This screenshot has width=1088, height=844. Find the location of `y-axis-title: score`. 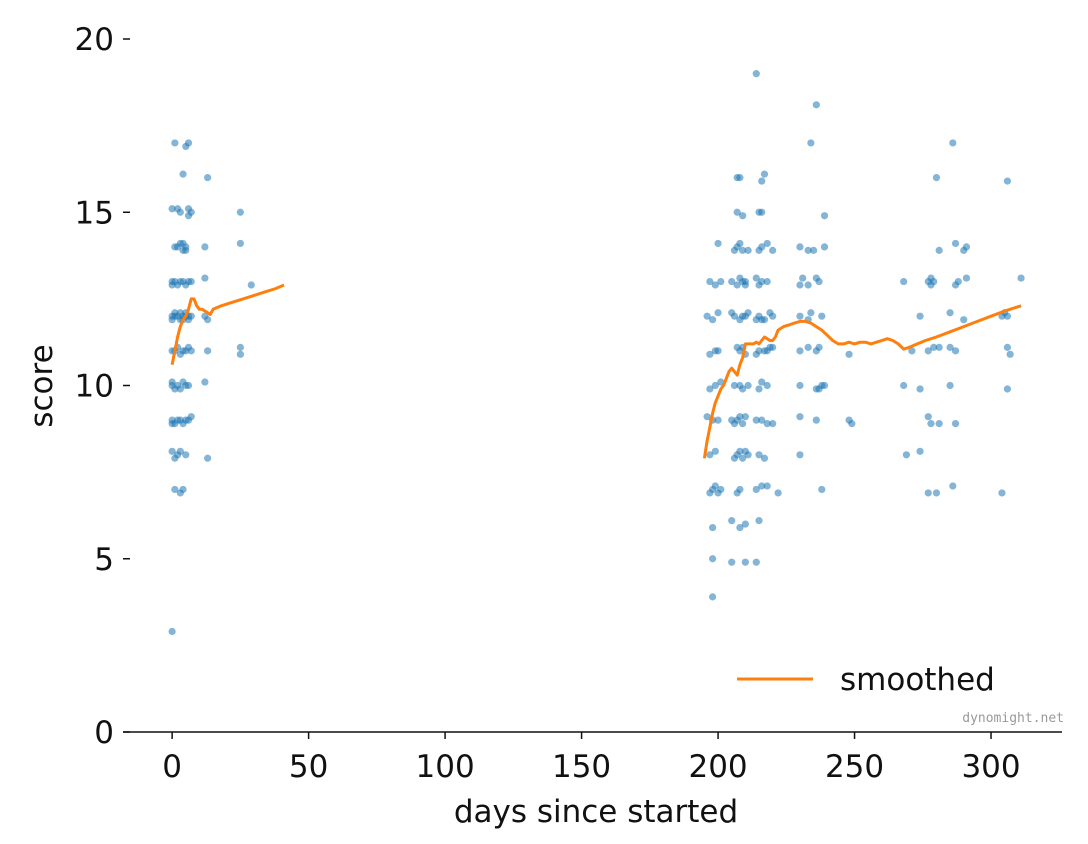

y-axis-title: score is located at coordinates (42, 385).